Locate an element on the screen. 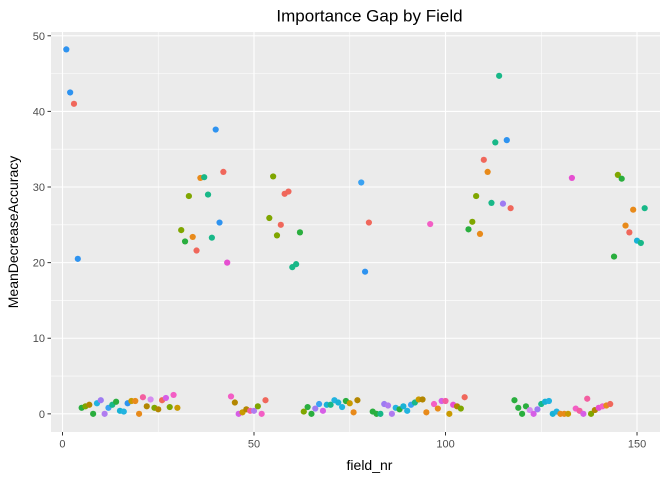  y-tick-label: 0 is located at coordinates (42, 415).